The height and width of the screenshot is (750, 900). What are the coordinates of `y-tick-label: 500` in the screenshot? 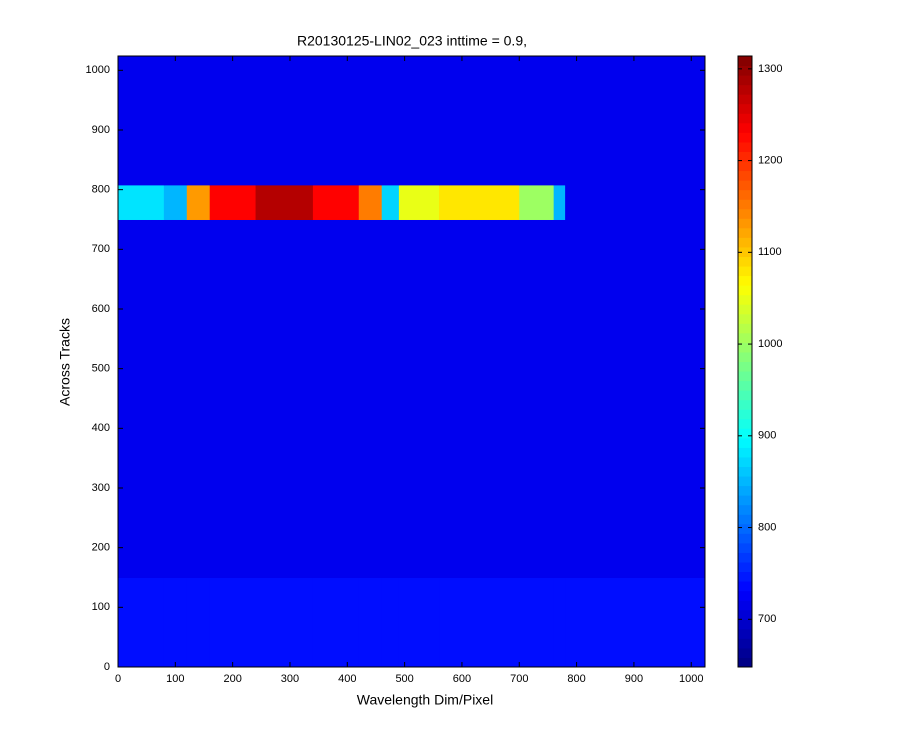 It's located at (101, 369).